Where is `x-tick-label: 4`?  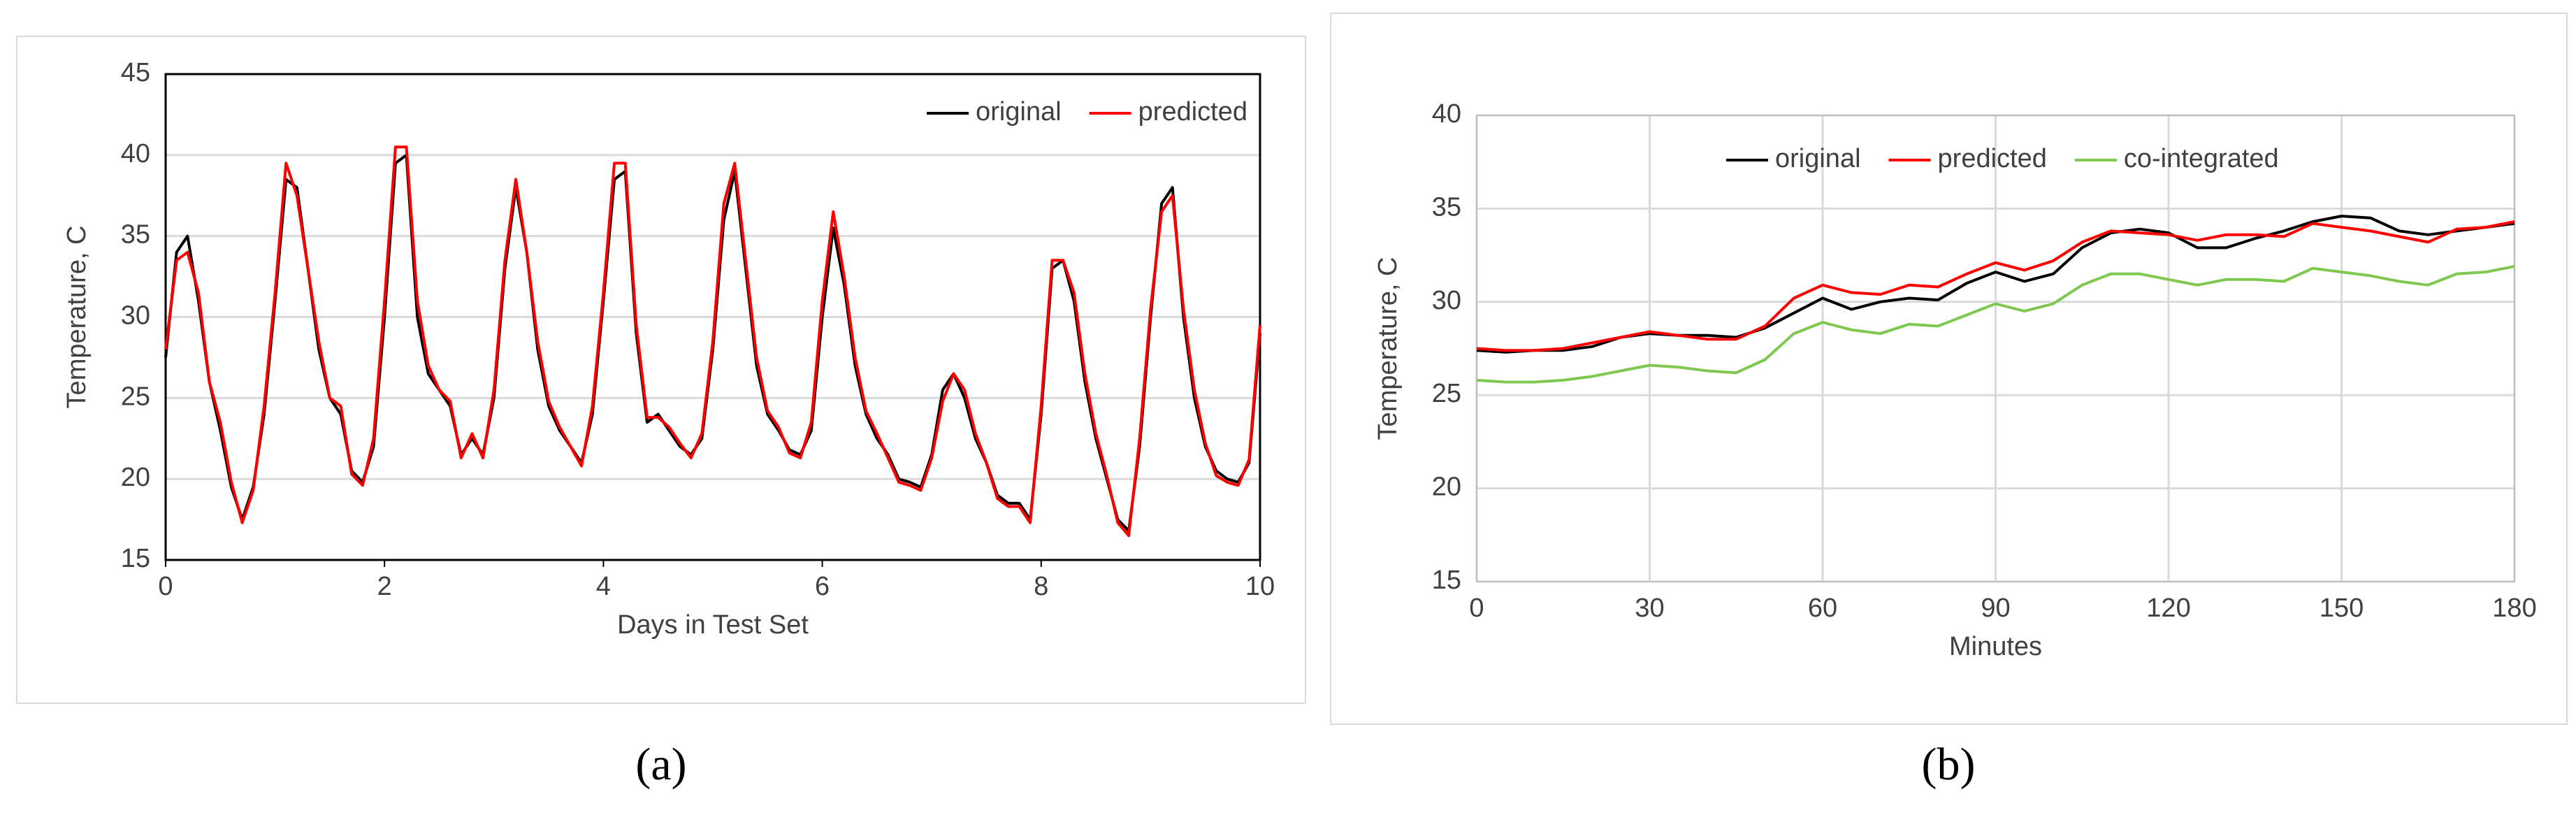
x-tick-label: 4 is located at coordinates (603, 586).